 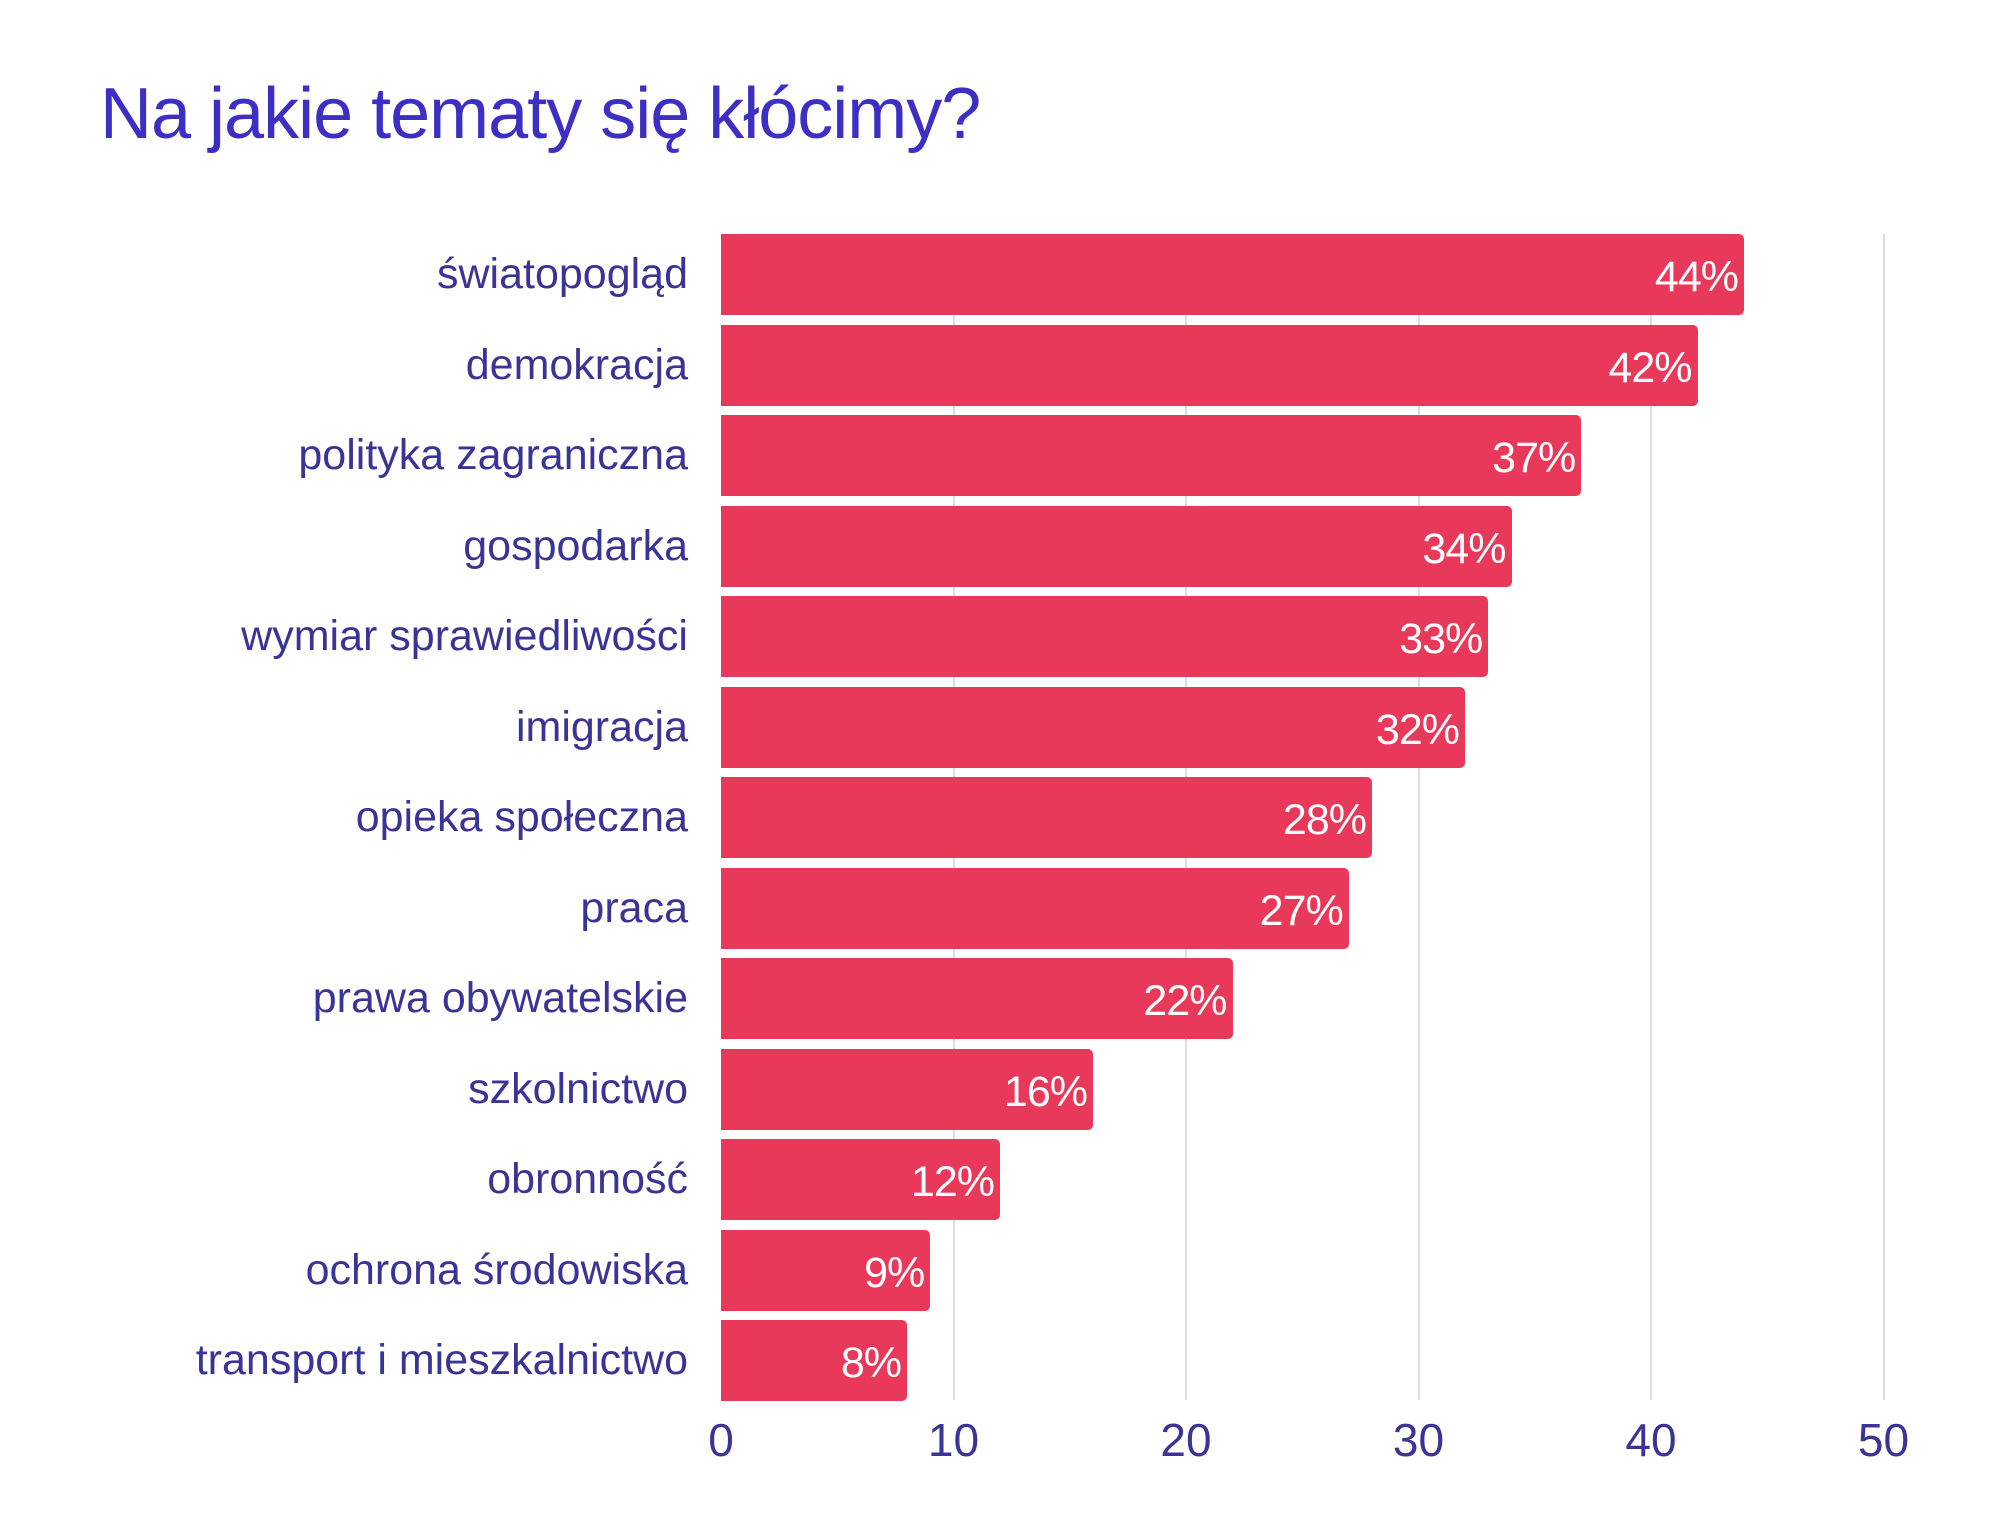 I want to click on x-tick-label: 40, so click(x=1651, y=1440).